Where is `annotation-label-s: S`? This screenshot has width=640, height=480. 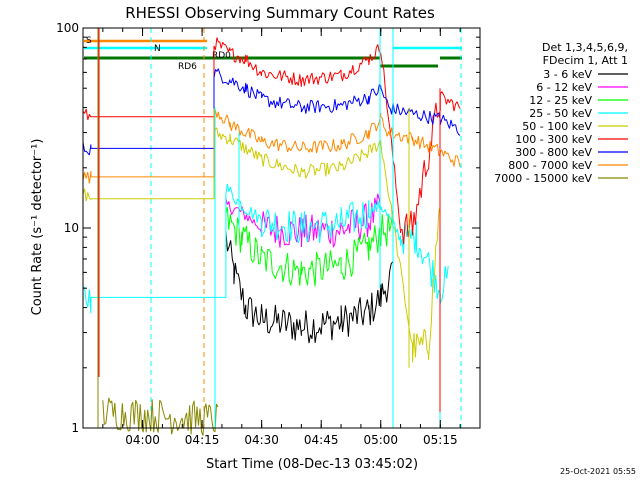 annotation-label-s: S is located at coordinates (89, 41).